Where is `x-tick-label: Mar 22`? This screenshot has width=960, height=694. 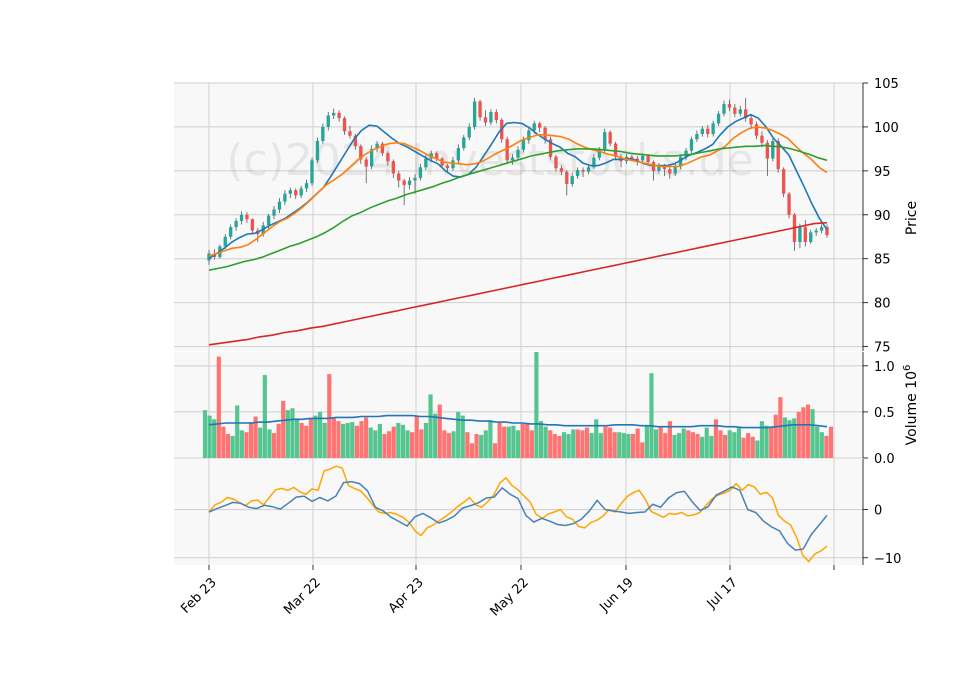
x-tick-label: Mar 22 is located at coordinates (302, 596).